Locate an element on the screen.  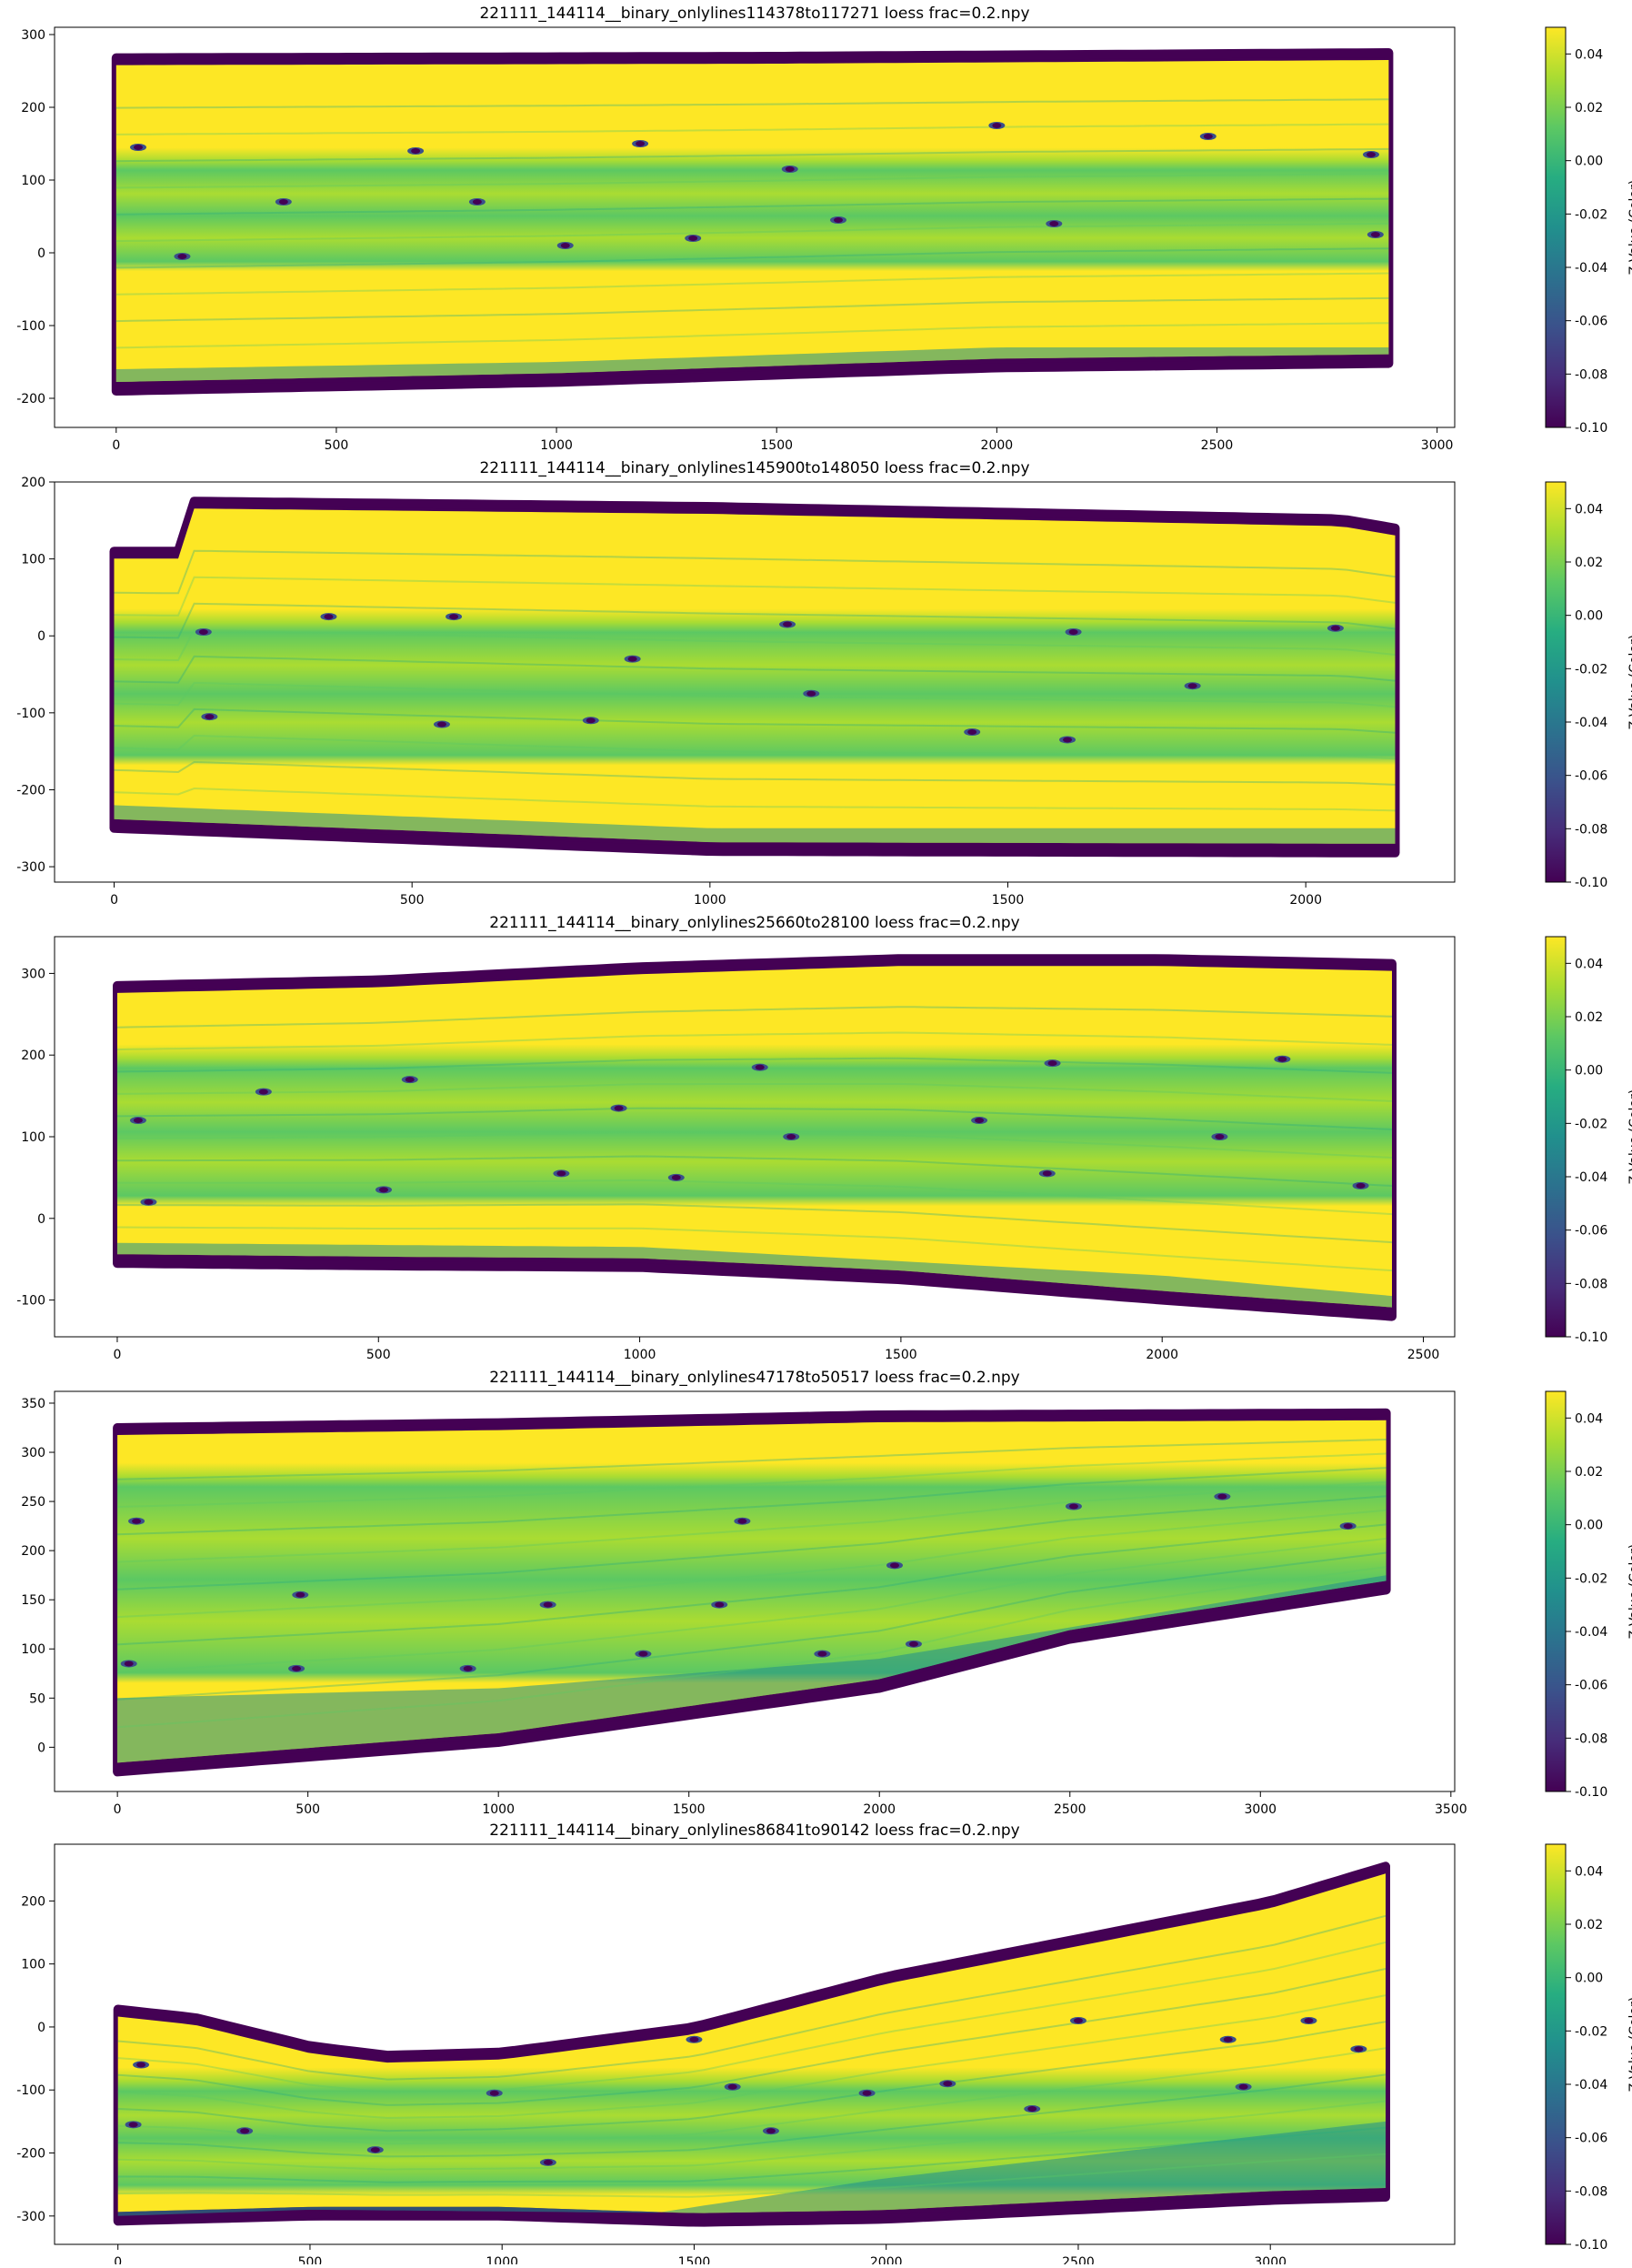
y-tick-label: 300 is located at coordinates (33, 1453).